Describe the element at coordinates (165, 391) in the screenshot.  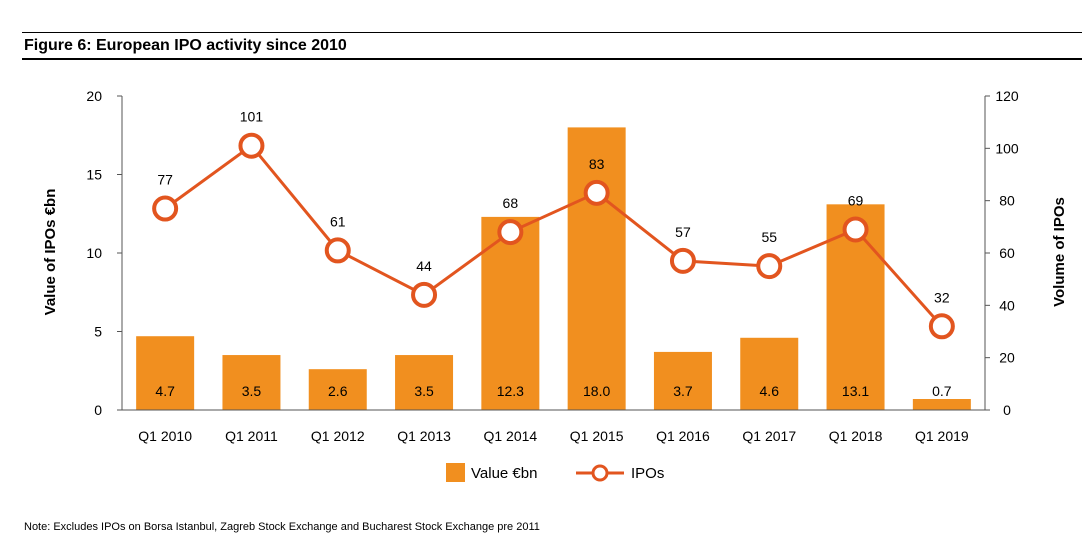
I see `bar-value-label: 4.7` at that location.